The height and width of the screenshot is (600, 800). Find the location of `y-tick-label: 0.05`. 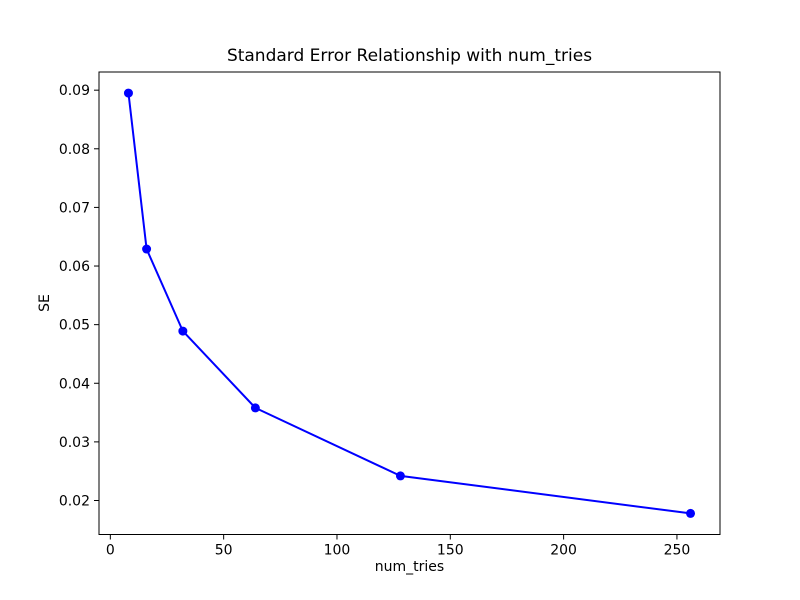

y-tick-label: 0.05 is located at coordinates (74, 326).